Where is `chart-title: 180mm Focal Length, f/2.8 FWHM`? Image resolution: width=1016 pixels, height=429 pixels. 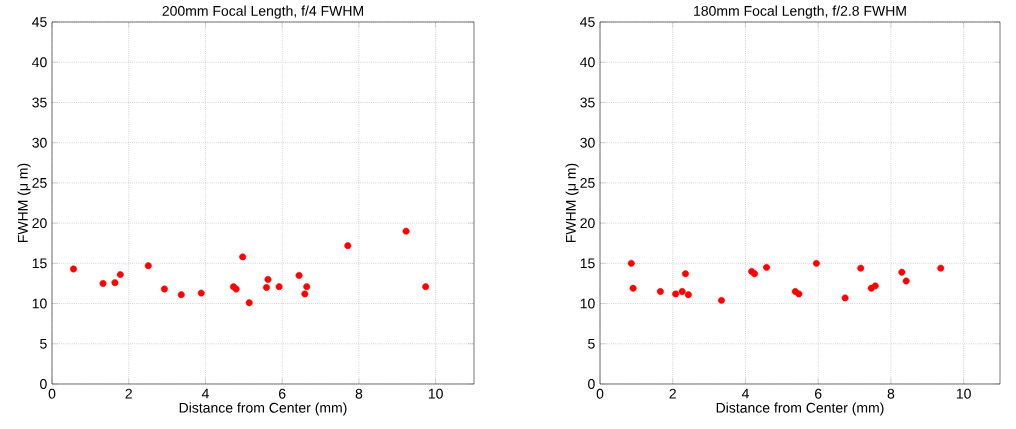 chart-title: 180mm Focal Length, f/2.8 FWHM is located at coordinates (800, 12).